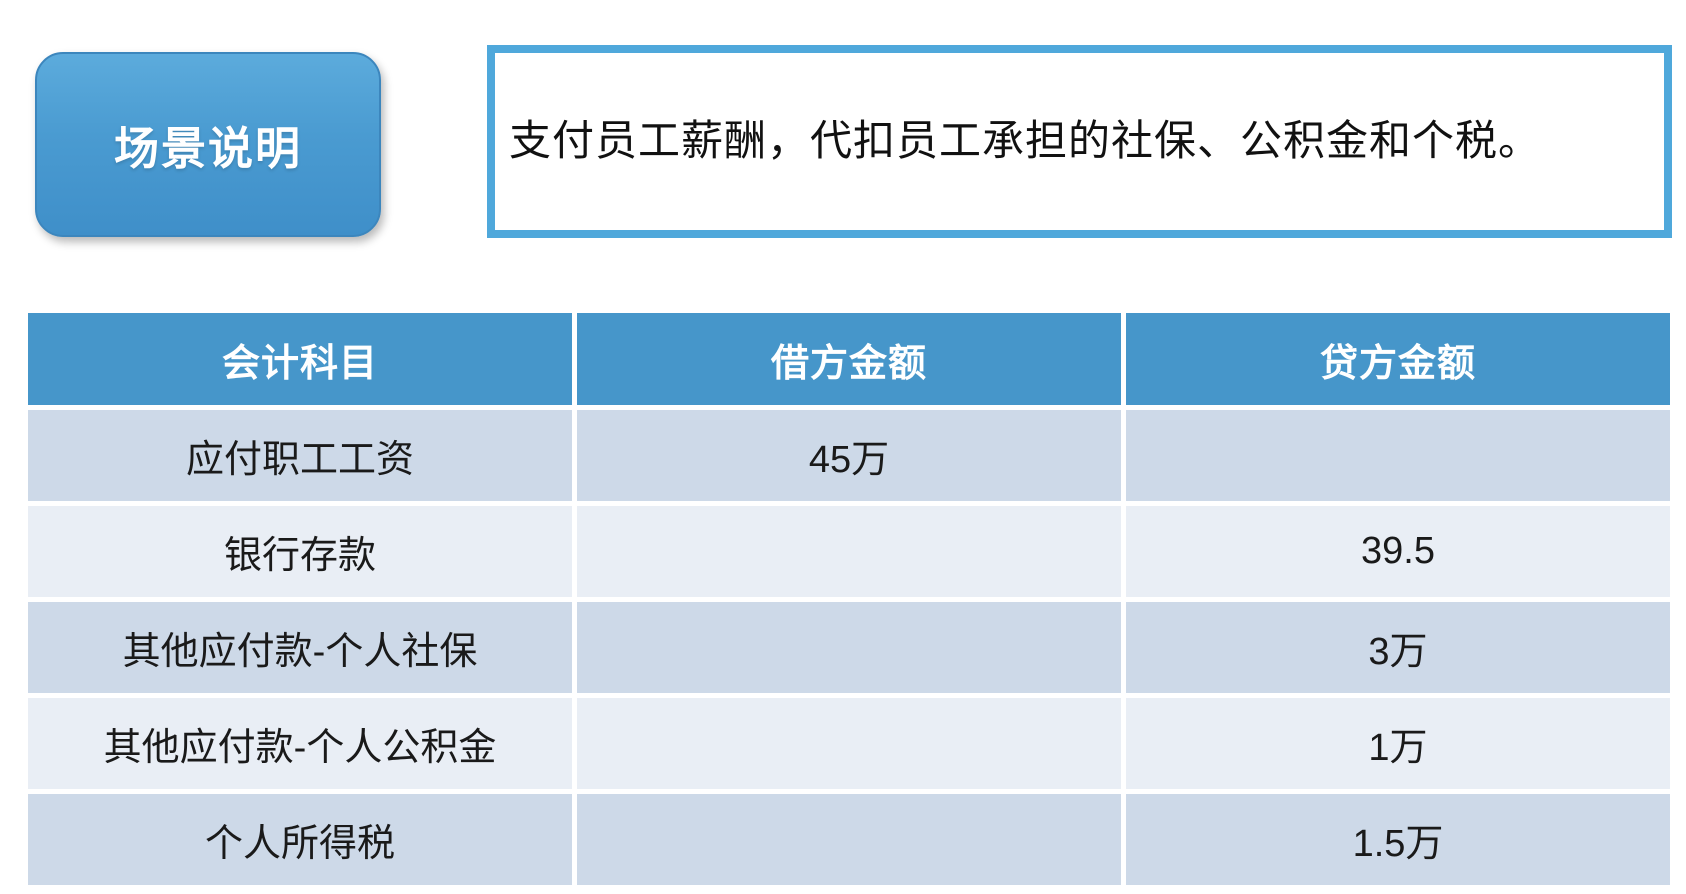 The image size is (1686, 894). I want to click on column-header-subject: 会计科目, so click(300, 359).